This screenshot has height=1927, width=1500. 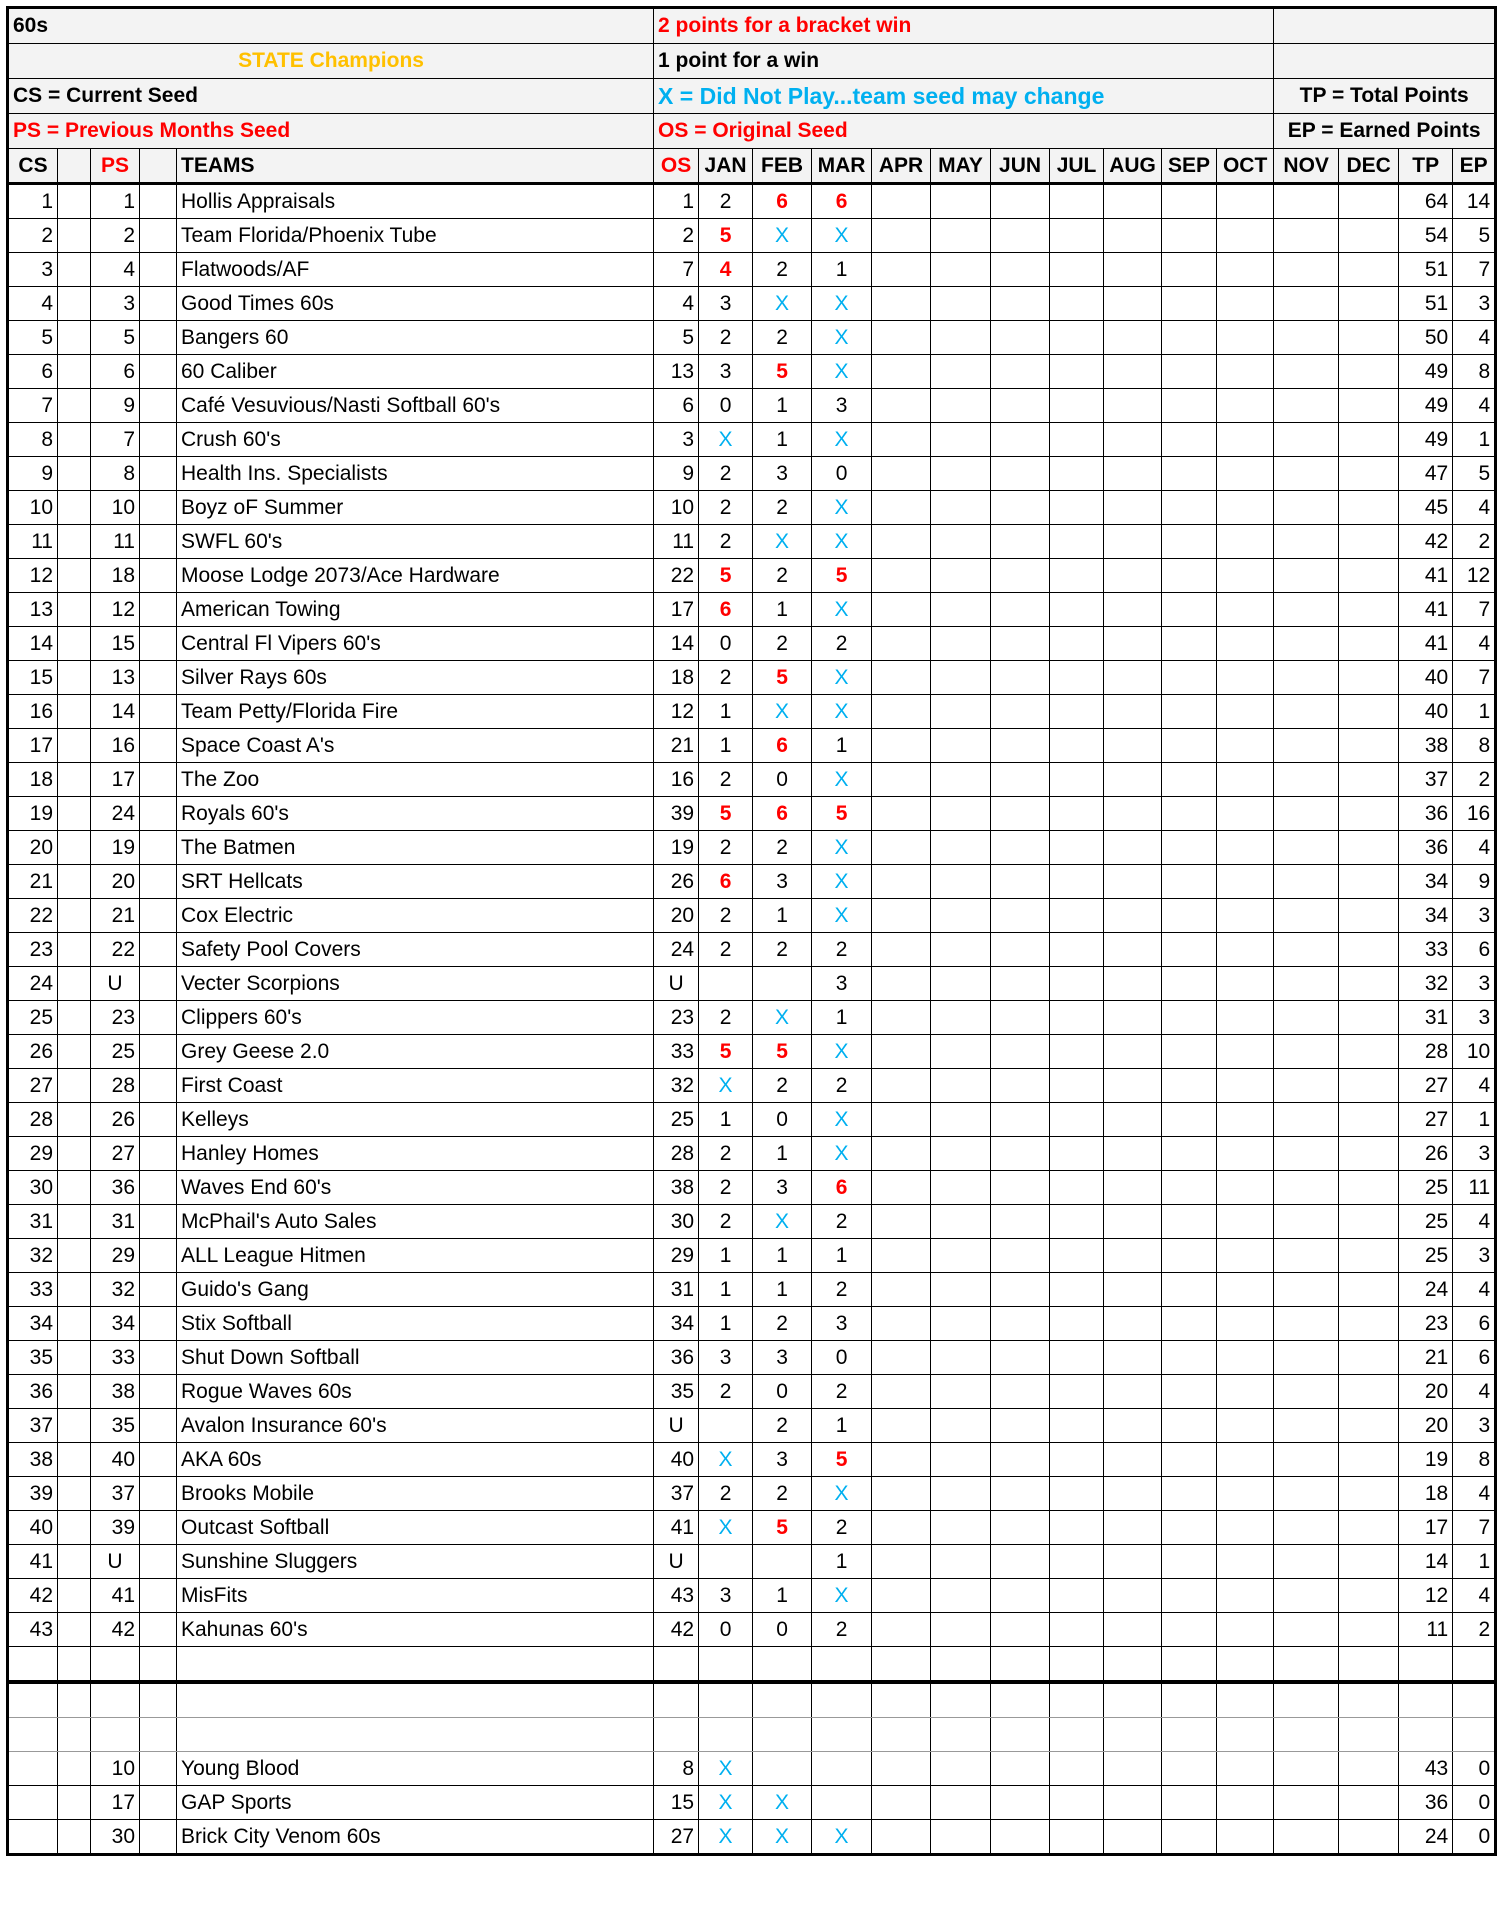 I want to click on cell-cs: 39, so click(x=32, y=1493).